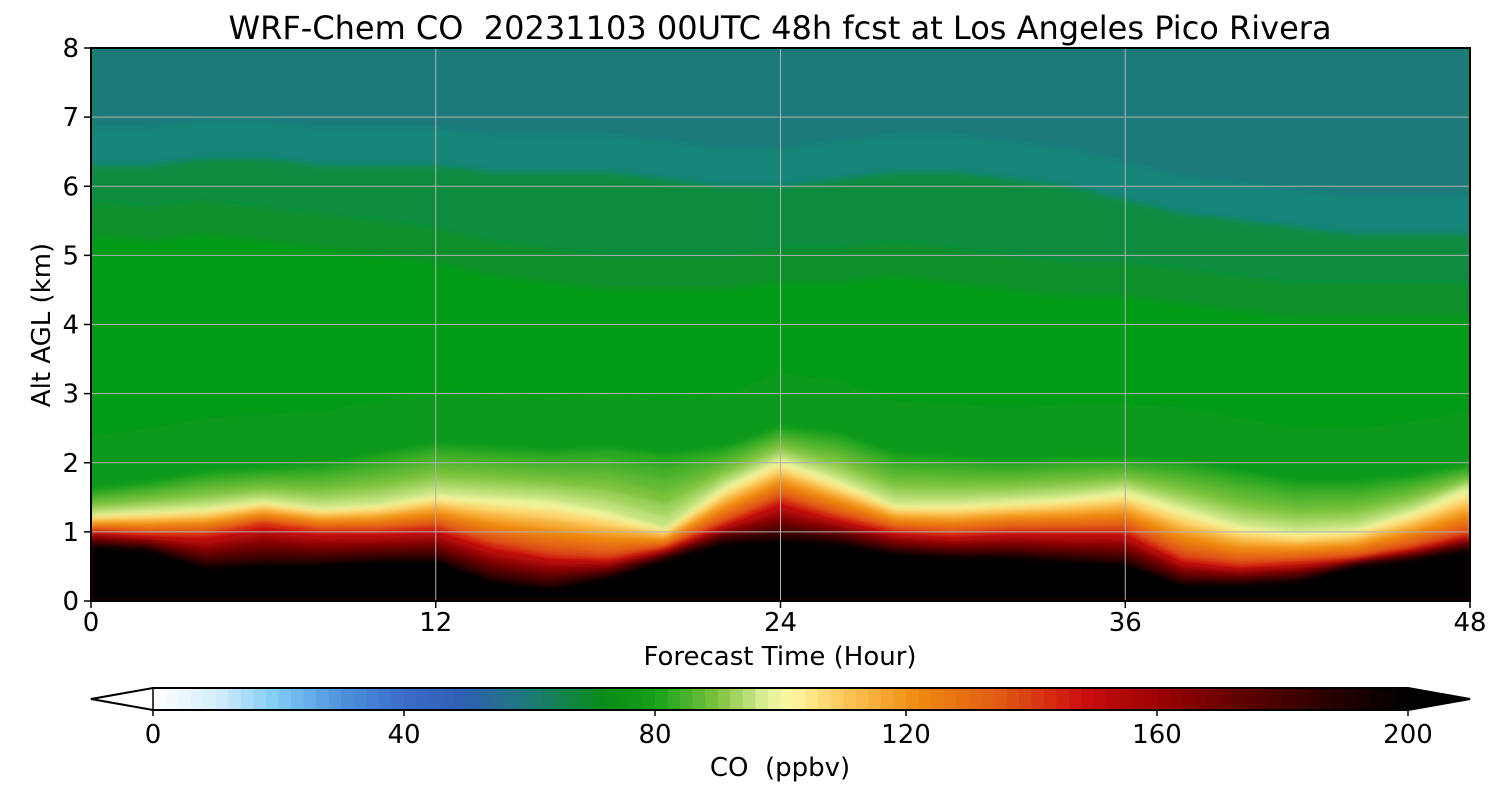  What do you see at coordinates (70, 533) in the screenshot?
I see `y-tick-label: 1` at bounding box center [70, 533].